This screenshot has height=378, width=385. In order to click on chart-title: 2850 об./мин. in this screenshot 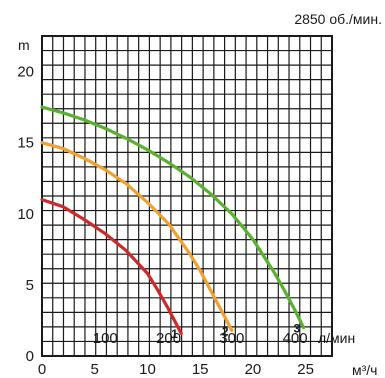, I will do `click(338, 19)`.